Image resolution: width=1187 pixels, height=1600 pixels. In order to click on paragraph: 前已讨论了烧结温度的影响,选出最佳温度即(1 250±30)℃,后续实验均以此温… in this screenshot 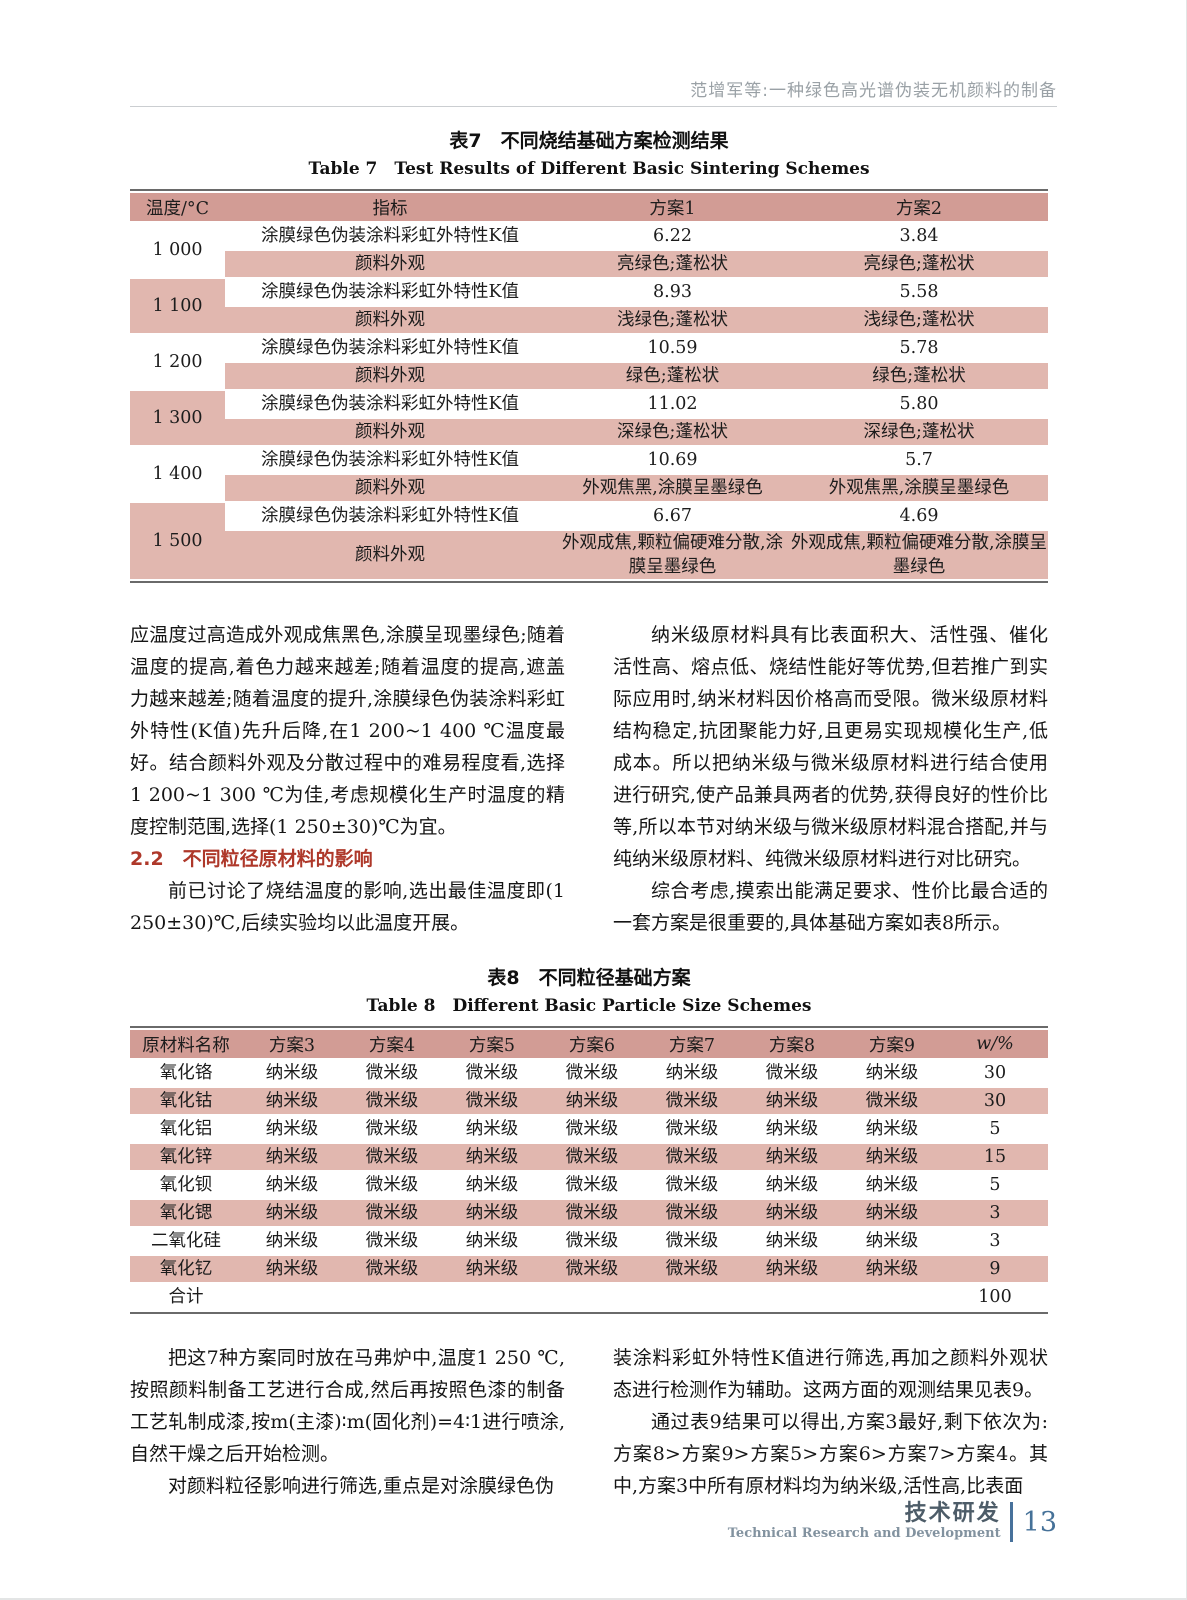, I will do `click(347, 907)`.